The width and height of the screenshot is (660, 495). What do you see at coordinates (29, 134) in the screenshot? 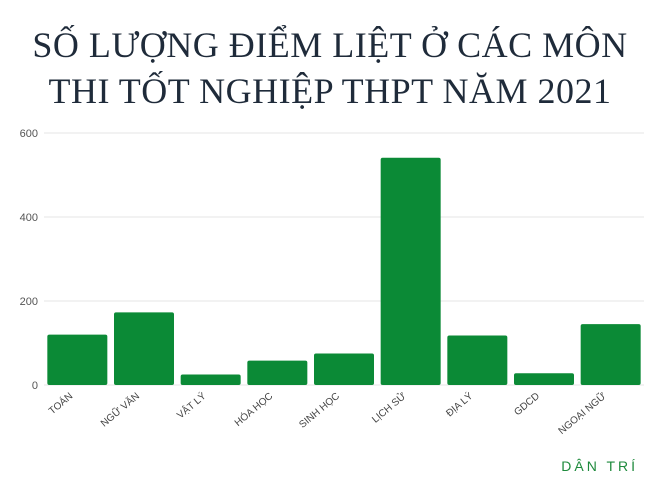
I see `y-tick-label: 600` at bounding box center [29, 134].